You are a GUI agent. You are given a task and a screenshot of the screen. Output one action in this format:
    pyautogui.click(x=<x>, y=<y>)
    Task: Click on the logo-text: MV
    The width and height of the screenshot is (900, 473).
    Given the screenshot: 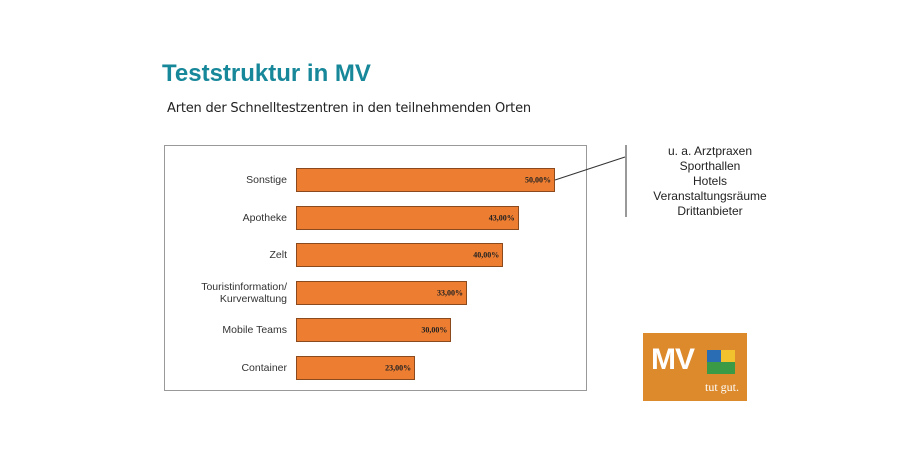 What is the action you would take?
    pyautogui.click(x=673, y=359)
    